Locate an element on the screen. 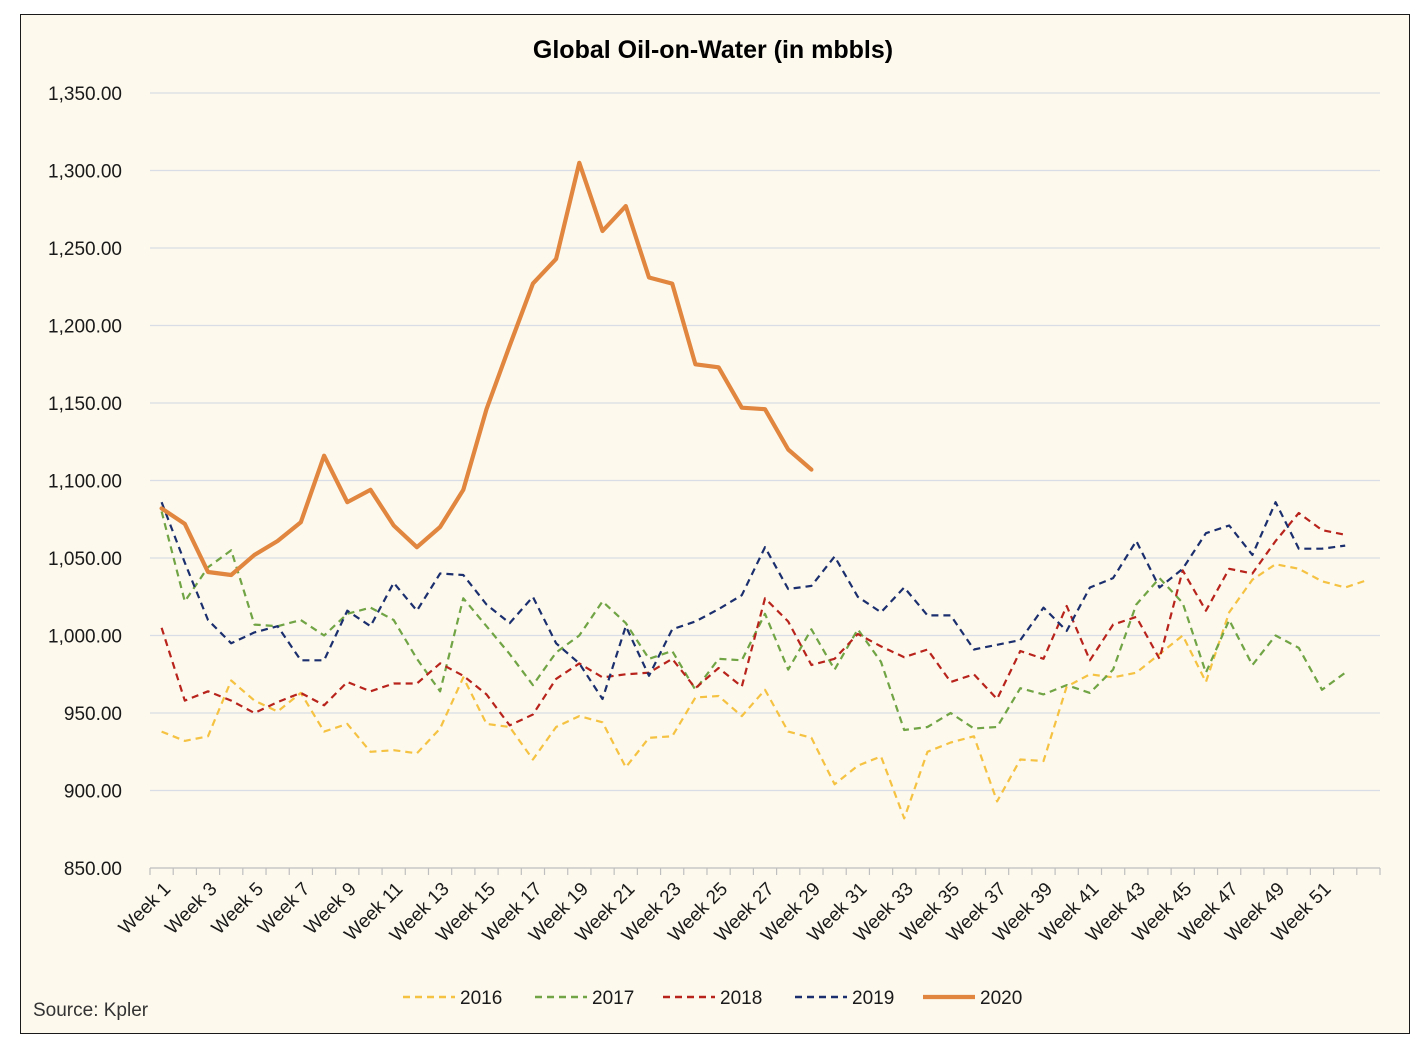 This screenshot has width=1426, height=1050. legend-label-2020: 2020 is located at coordinates (1001, 998).